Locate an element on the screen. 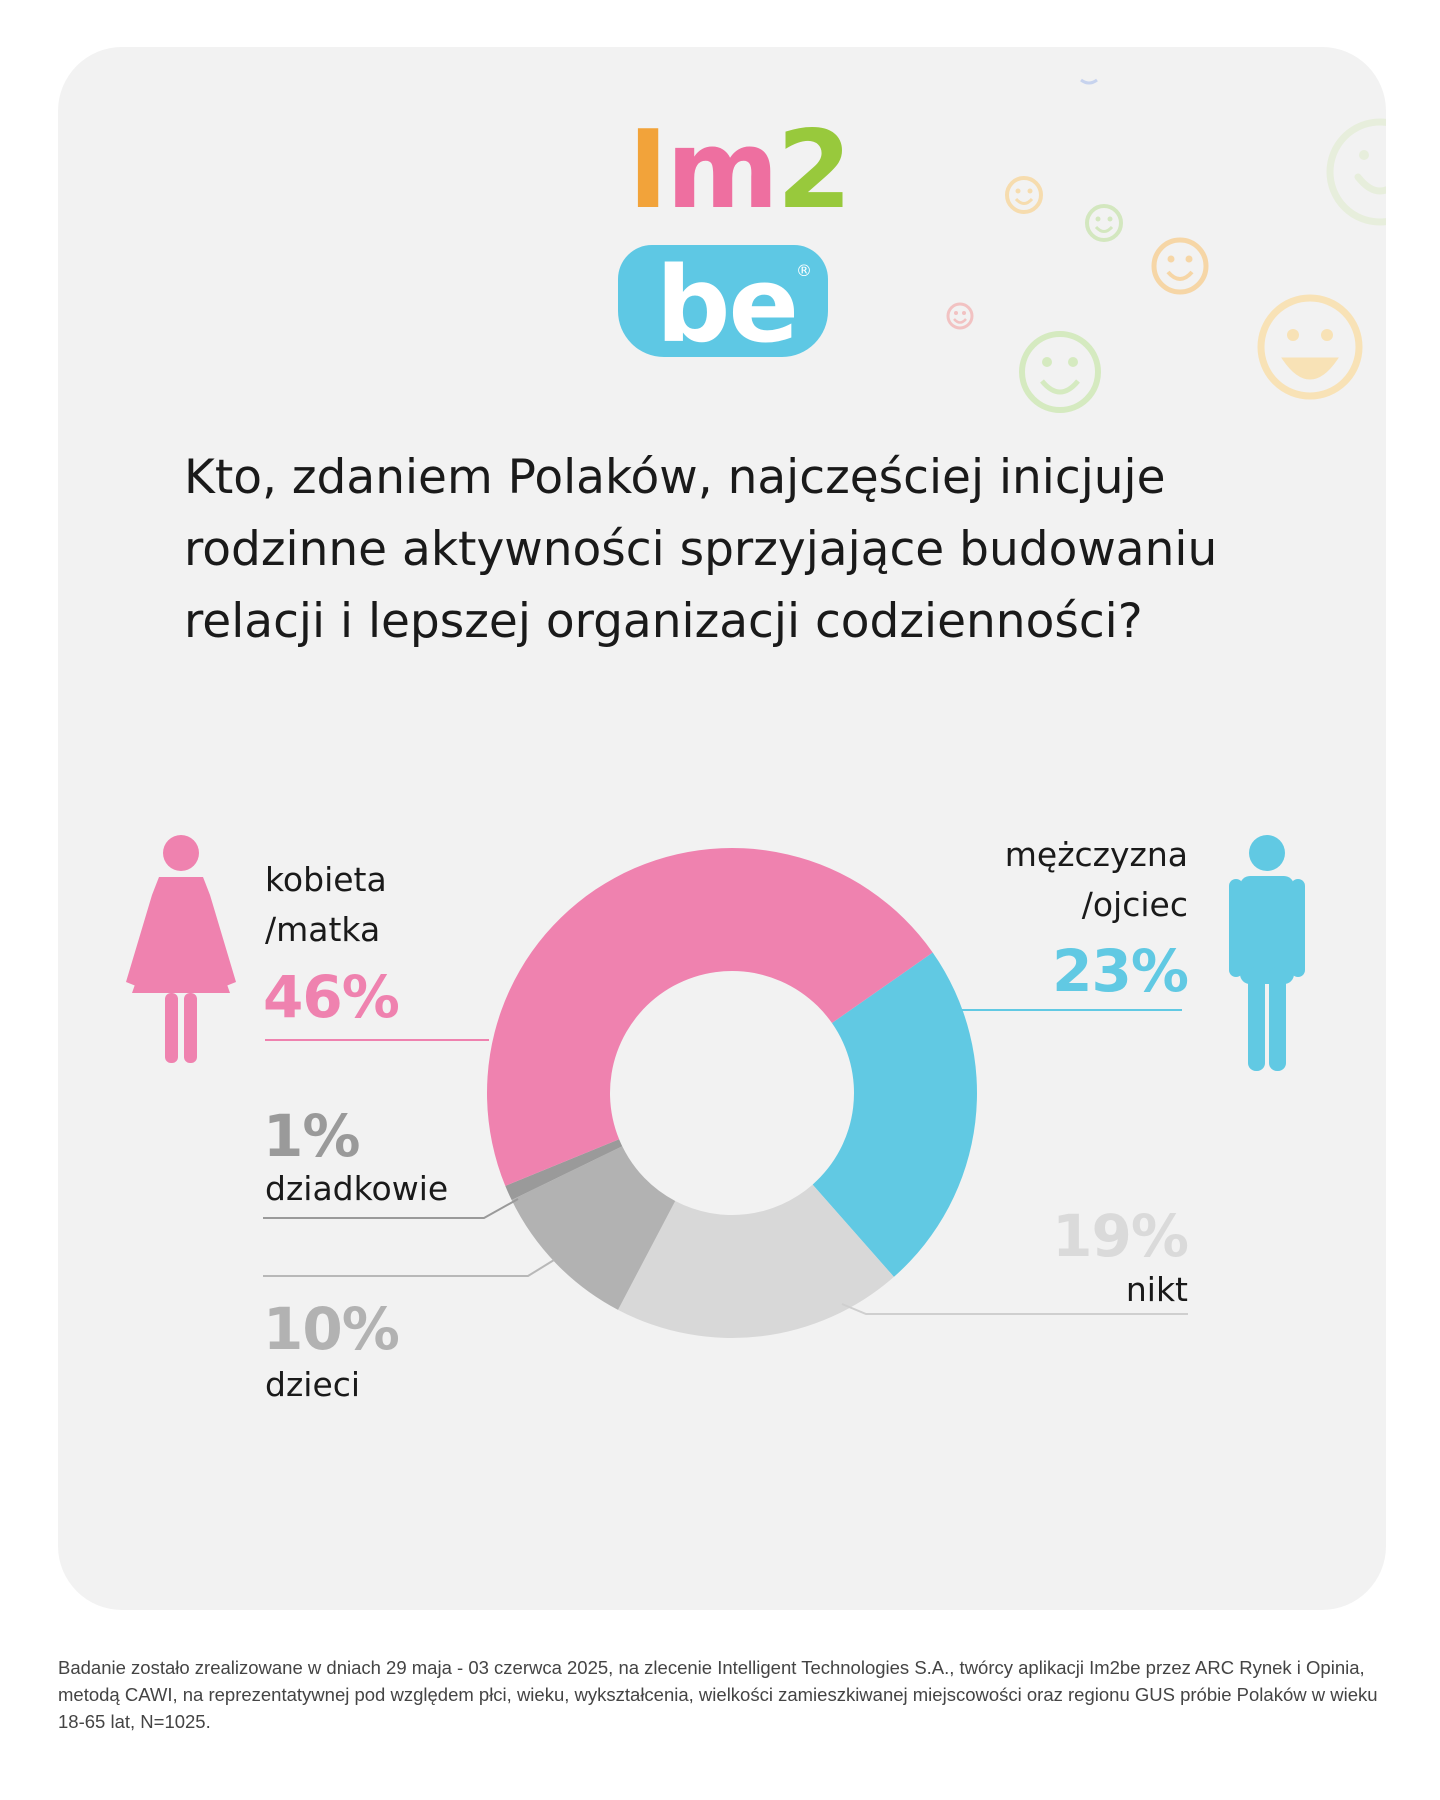 The width and height of the screenshot is (1440, 1800). brand-logo: Im2 be ® is located at coordinates (735, 241).